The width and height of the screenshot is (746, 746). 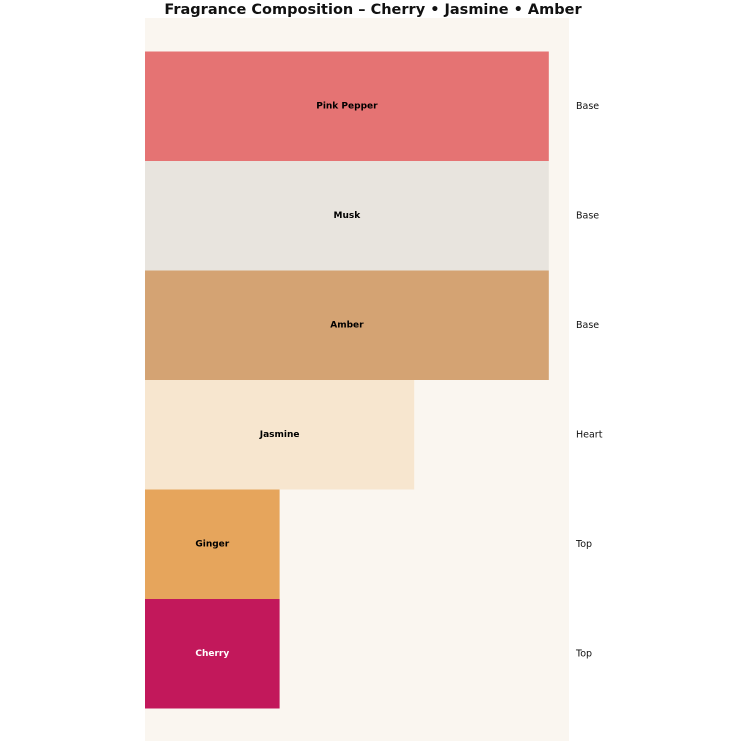 I want to click on bar-label-ginger: Ginger, so click(x=212, y=544).